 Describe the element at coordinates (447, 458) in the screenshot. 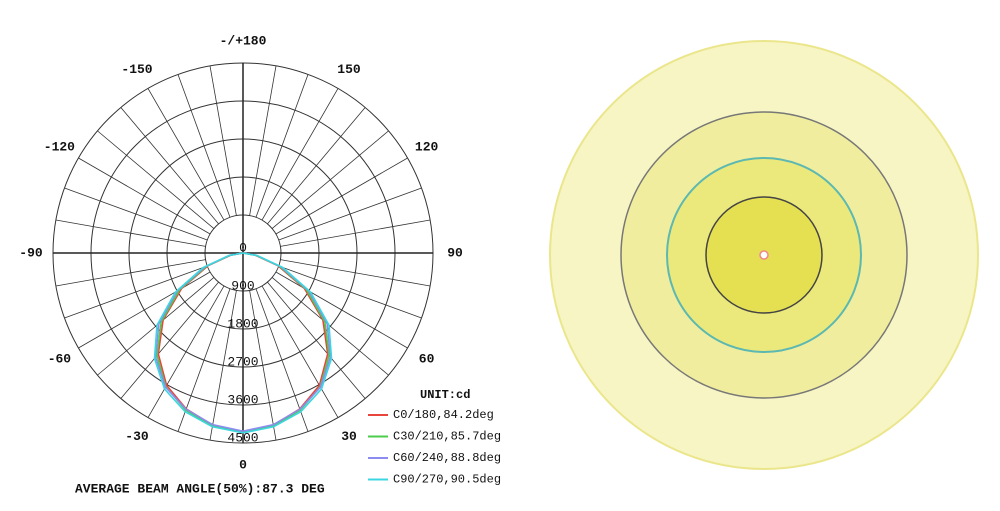

I see `legend-label: C60/240,88.8deg` at that location.